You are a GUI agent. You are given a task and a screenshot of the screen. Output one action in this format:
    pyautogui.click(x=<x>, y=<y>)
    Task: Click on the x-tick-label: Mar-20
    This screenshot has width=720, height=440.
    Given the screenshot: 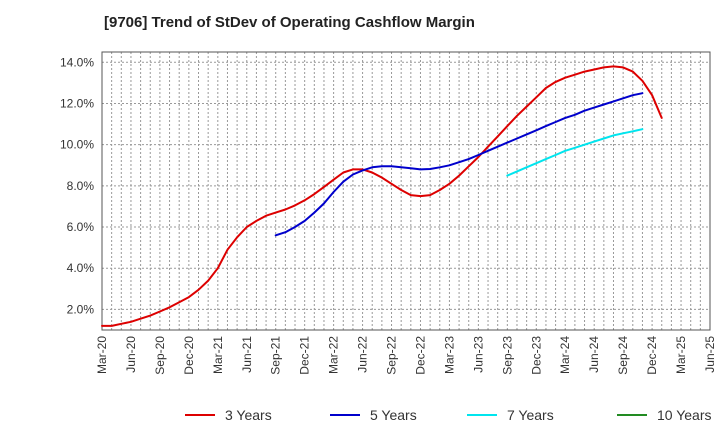 What is the action you would take?
    pyautogui.click(x=102, y=355)
    